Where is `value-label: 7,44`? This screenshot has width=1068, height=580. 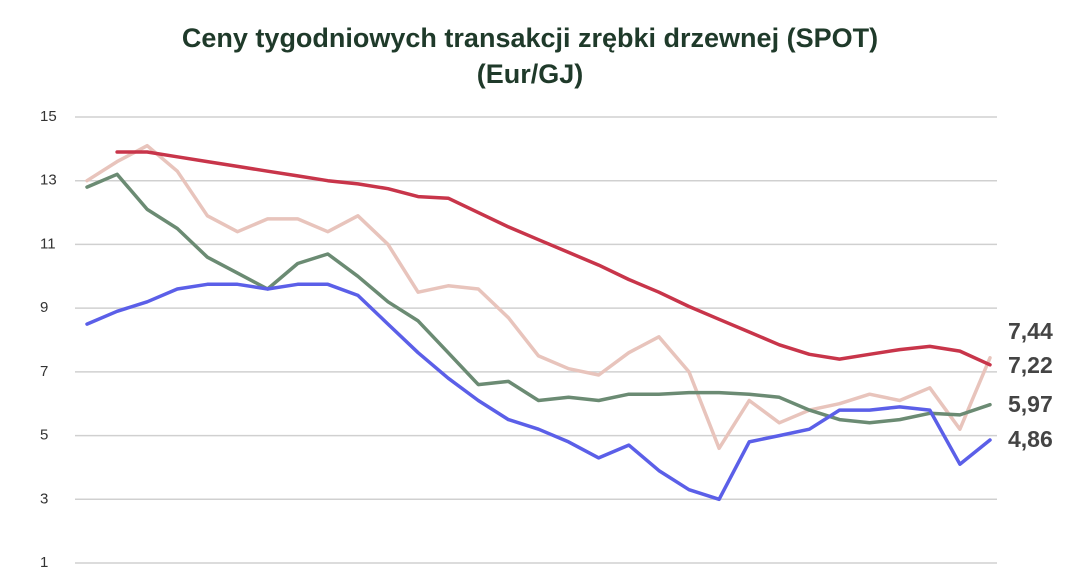
value-label: 7,44 is located at coordinates (1030, 331).